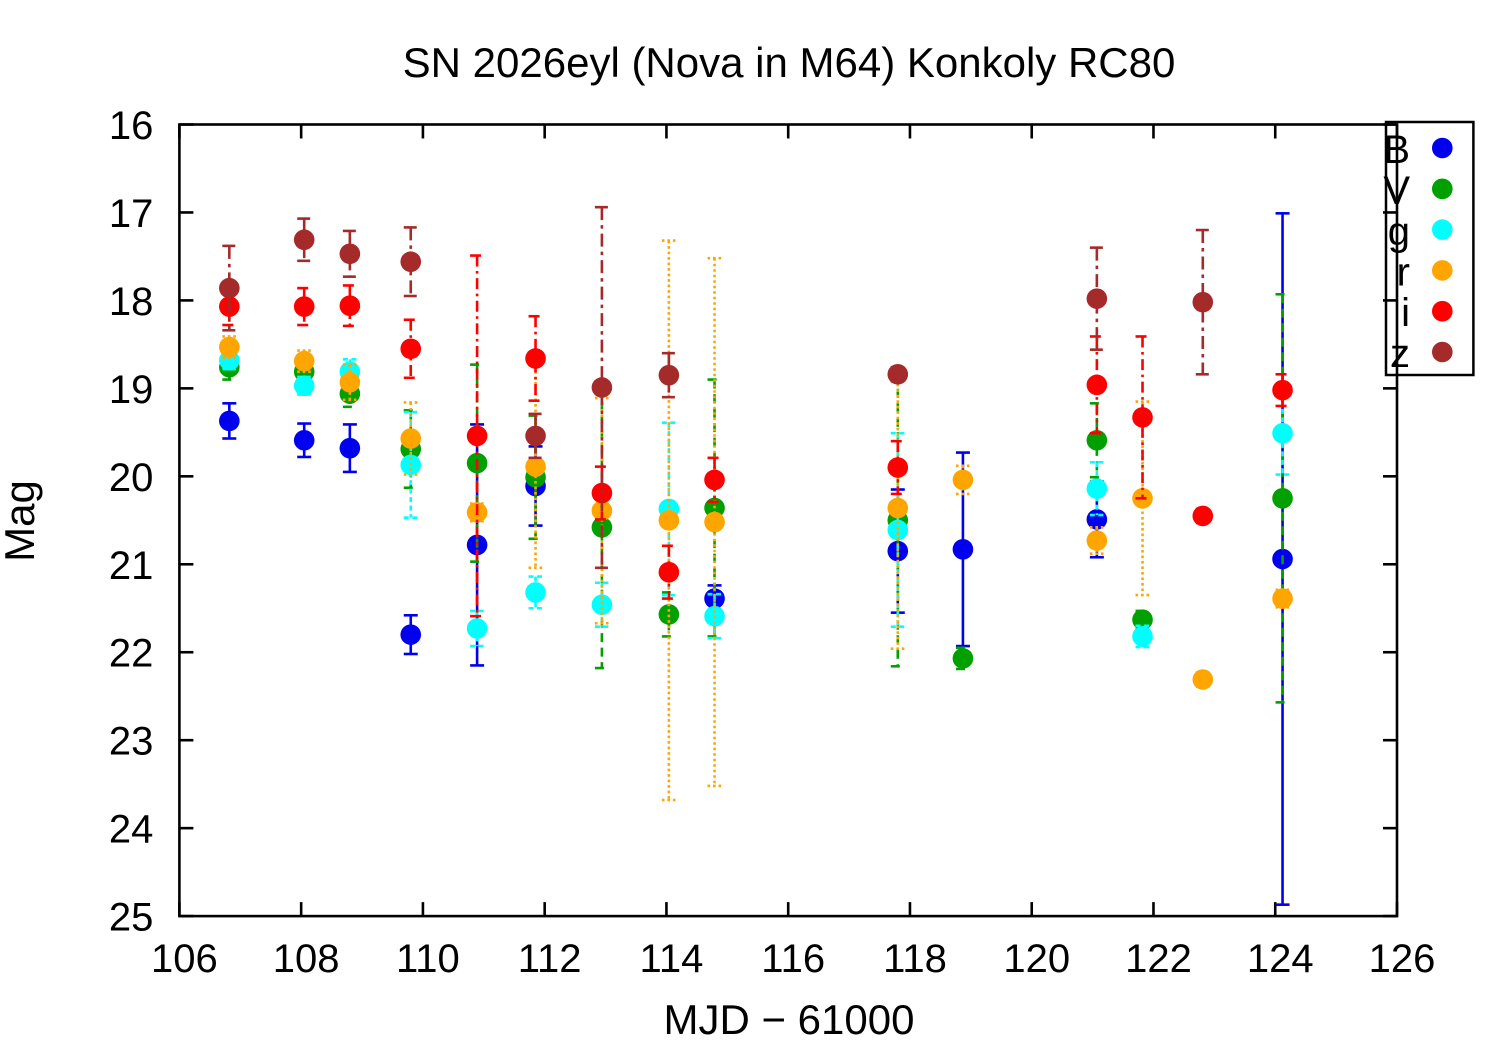 The image size is (1500, 1055). Describe the element at coordinates (793, 959) in the screenshot. I see `x-tick-label: 116` at that location.